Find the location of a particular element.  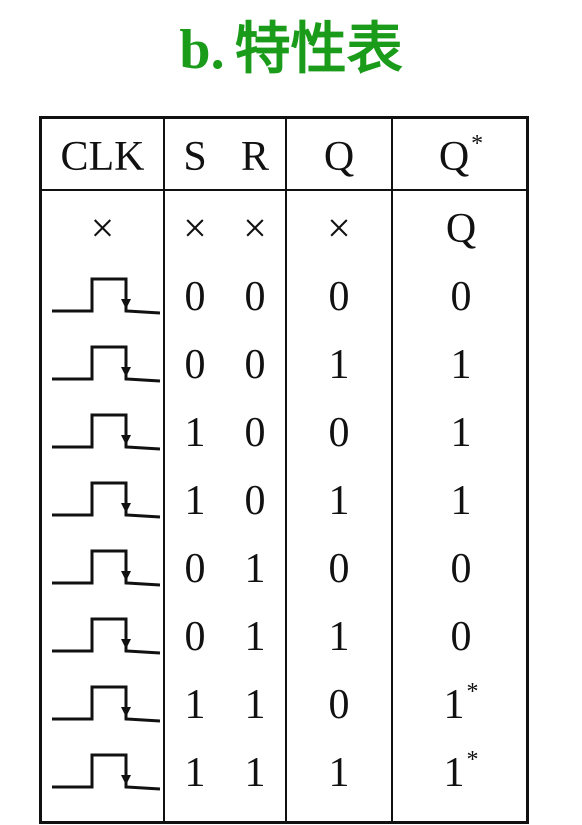

page-title: b. 特性表 is located at coordinates (291, 50).